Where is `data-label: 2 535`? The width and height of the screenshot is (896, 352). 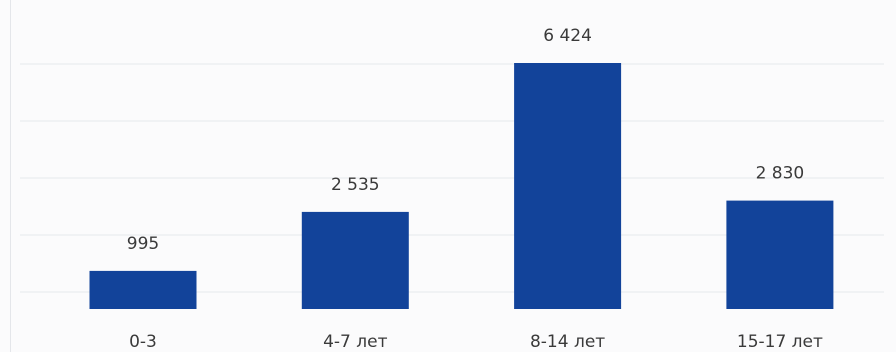 data-label: 2 535 is located at coordinates (355, 185).